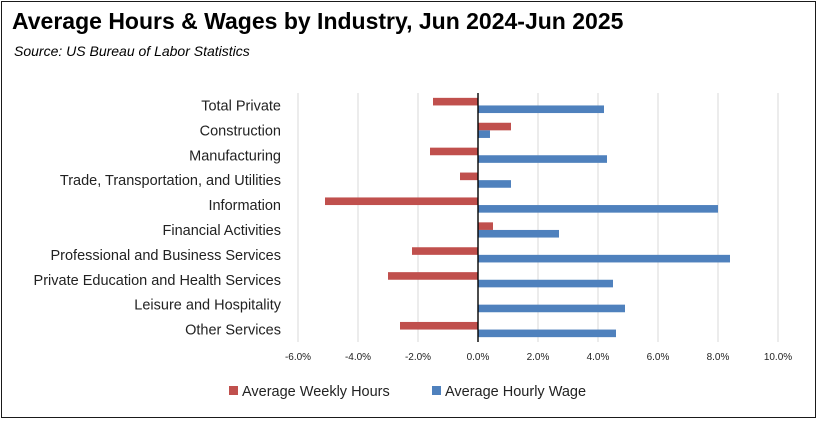  I want to click on category-label: Professional and Business Services, so click(165, 256).